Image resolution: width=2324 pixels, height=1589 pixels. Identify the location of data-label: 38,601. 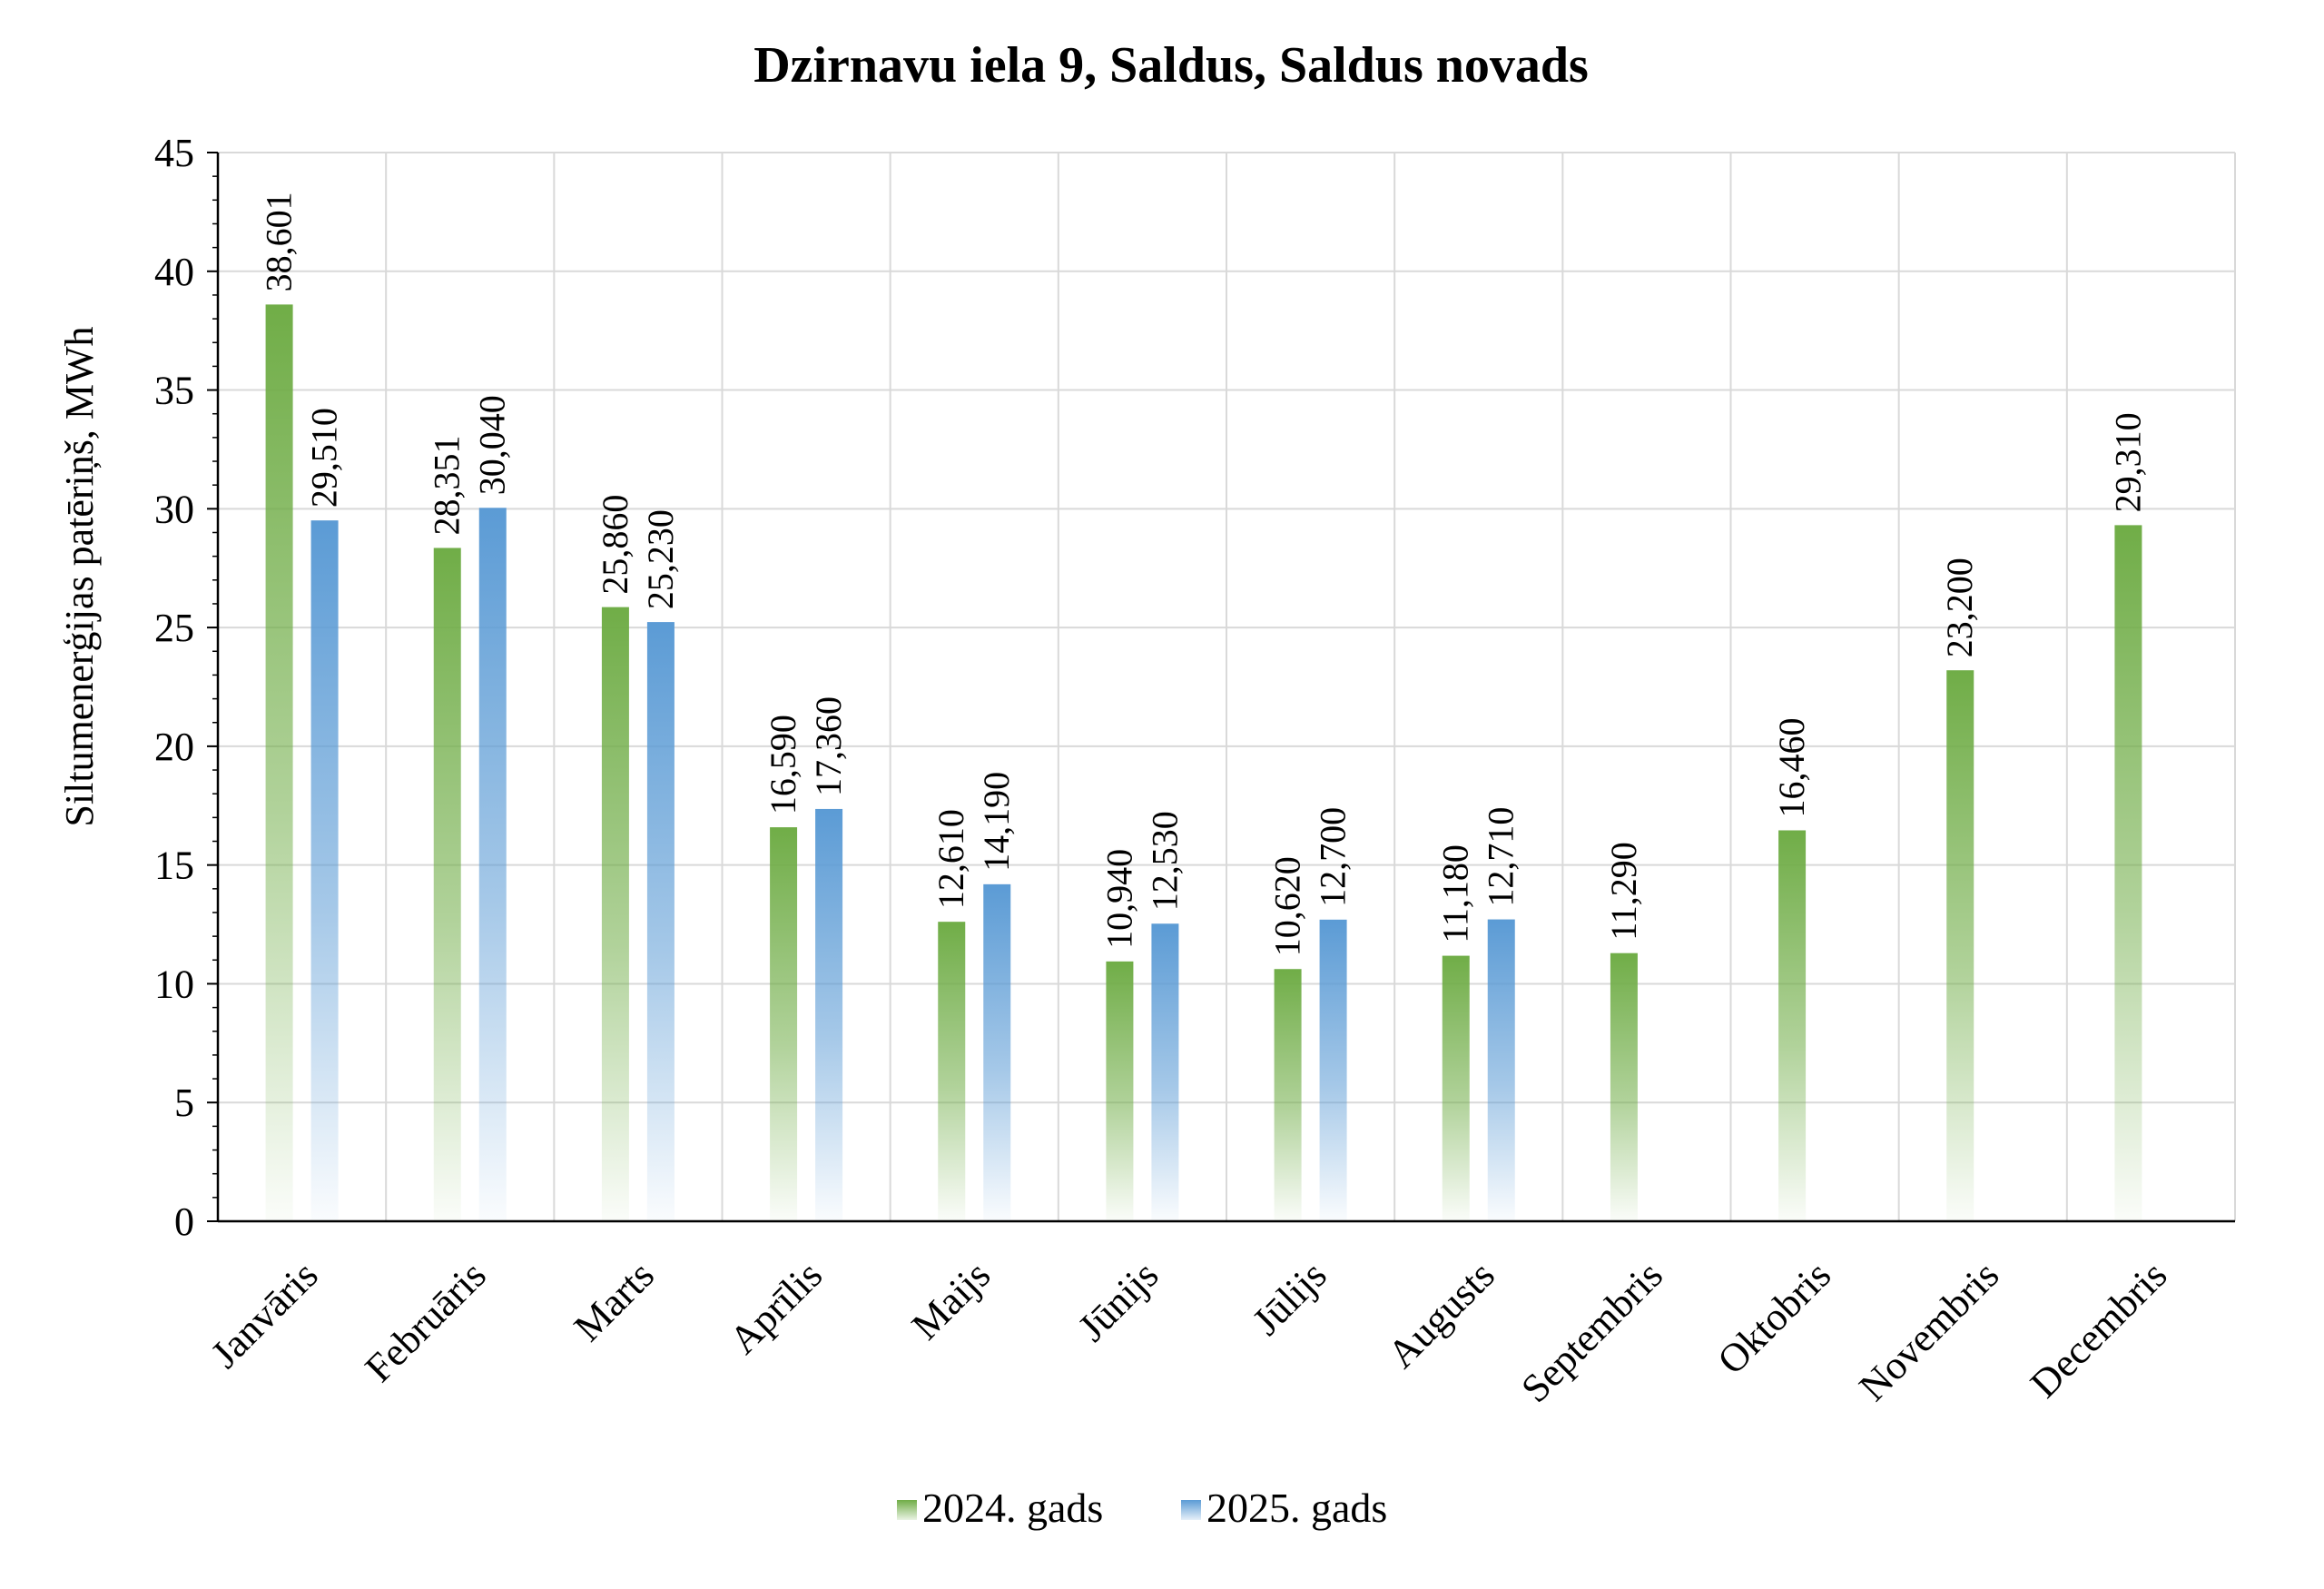
(279, 241).